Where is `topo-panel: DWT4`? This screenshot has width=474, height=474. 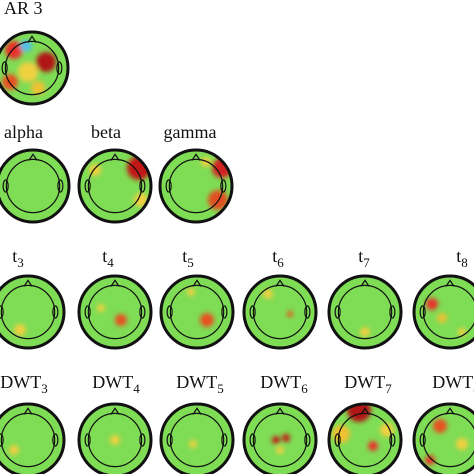 topo-panel: DWT4 is located at coordinates (115, 423).